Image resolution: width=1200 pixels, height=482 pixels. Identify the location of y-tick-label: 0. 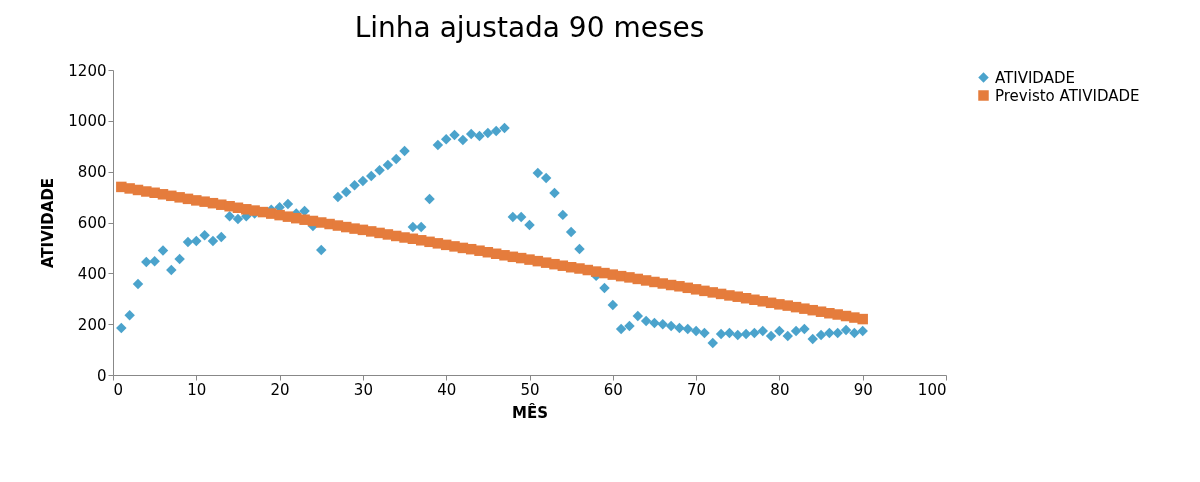
(101, 375).